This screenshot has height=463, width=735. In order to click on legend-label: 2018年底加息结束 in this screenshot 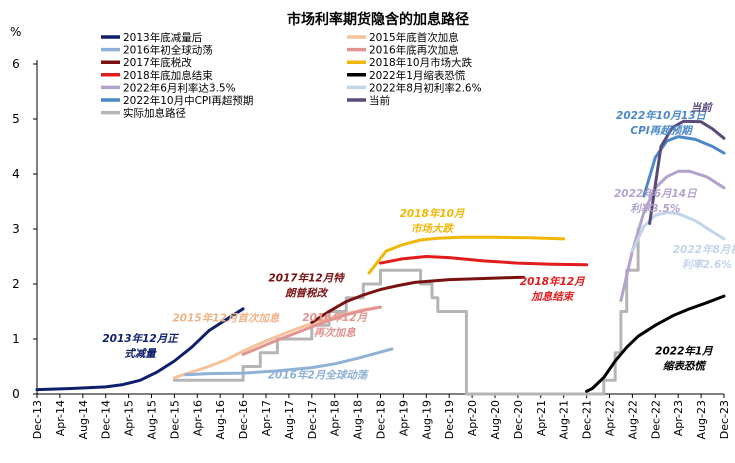, I will do `click(168, 75)`.